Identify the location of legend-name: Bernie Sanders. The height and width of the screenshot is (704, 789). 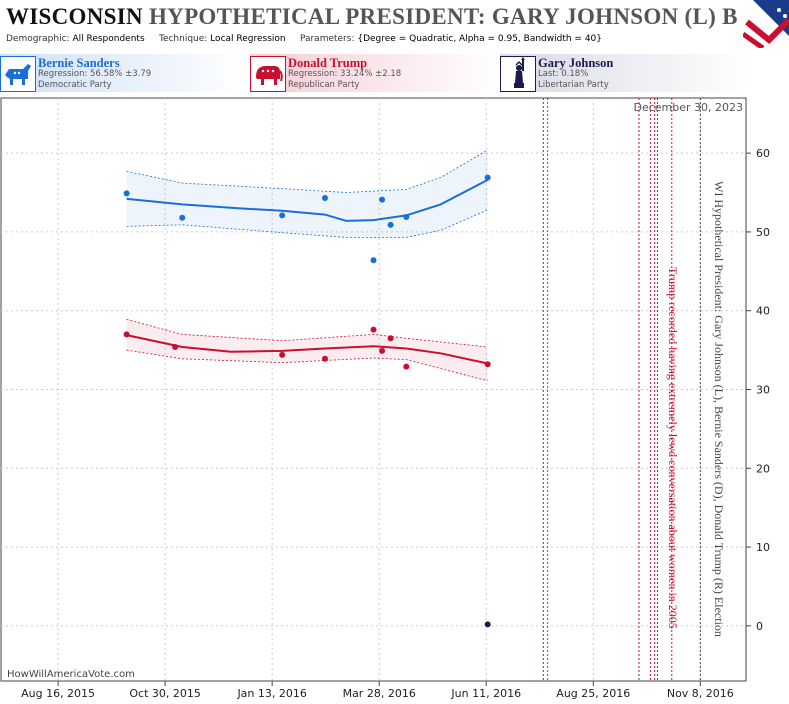
(79, 63).